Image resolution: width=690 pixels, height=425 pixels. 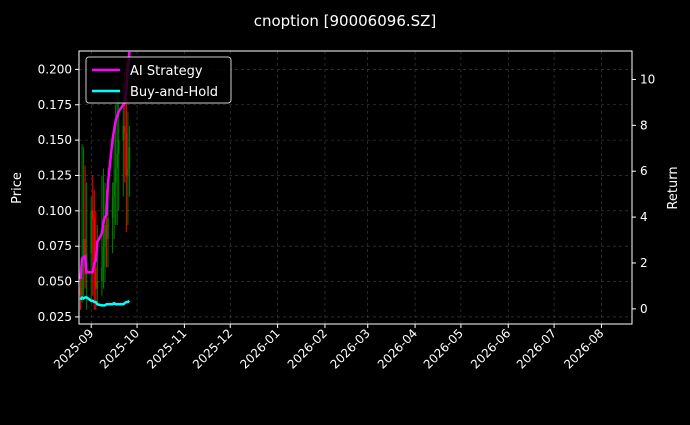 I want to click on y2-tick-label: 8, so click(x=644, y=125).